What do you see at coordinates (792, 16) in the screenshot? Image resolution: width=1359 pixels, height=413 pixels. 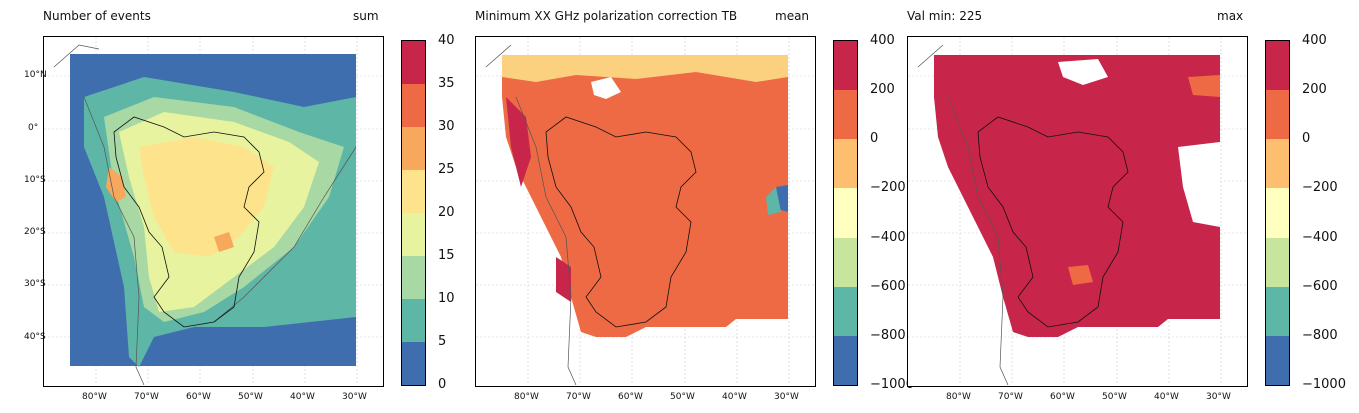 I see `panel2-right-title: mean` at bounding box center [792, 16].